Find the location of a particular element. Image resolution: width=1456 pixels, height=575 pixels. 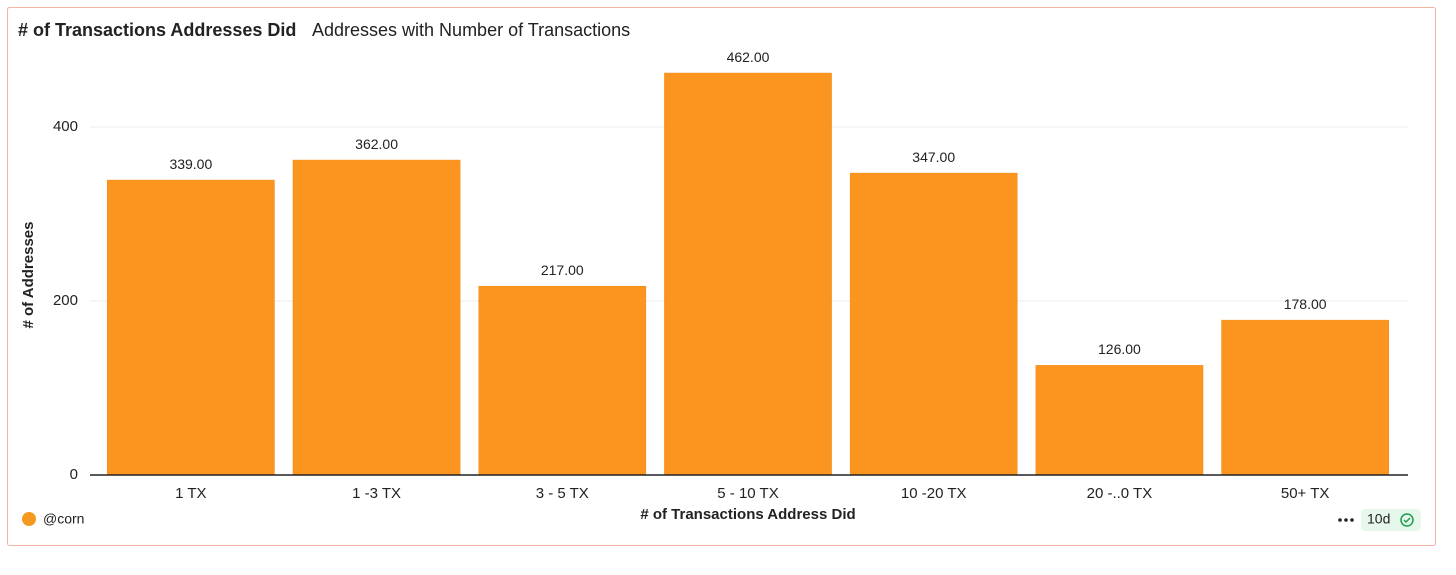

x-tick-label: 3 - 5 TX is located at coordinates (562, 493).